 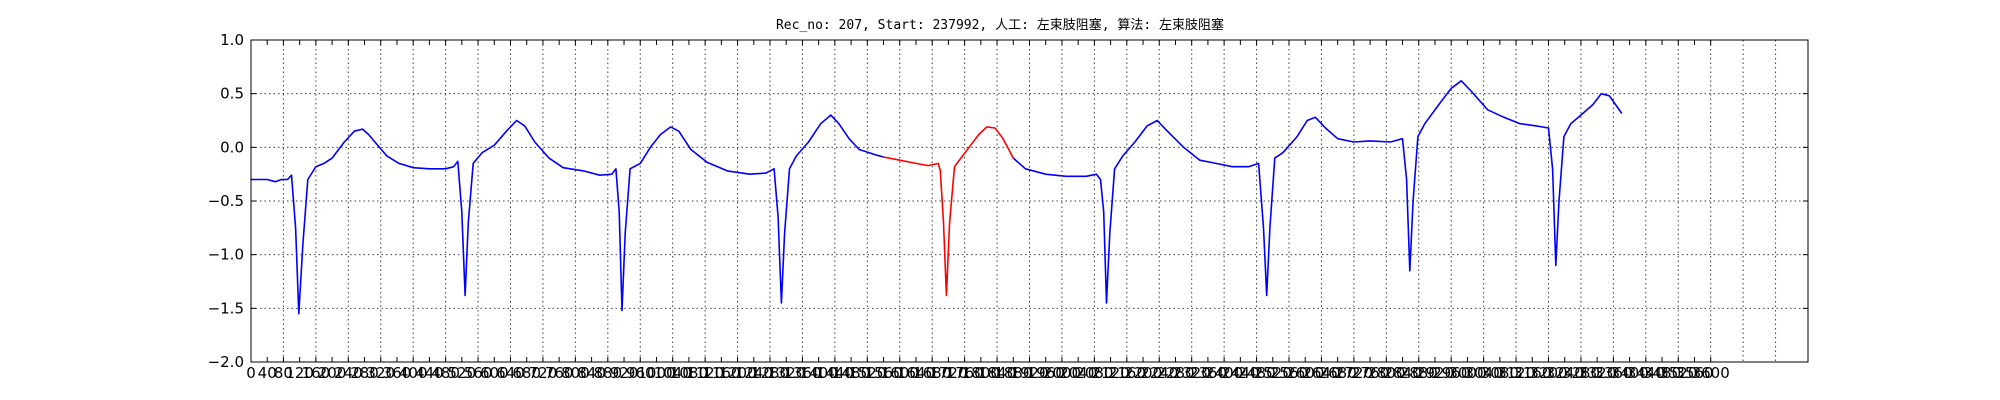 What do you see at coordinates (1711, 373) in the screenshot?
I see `x-tick-label: 3600` at bounding box center [1711, 373].